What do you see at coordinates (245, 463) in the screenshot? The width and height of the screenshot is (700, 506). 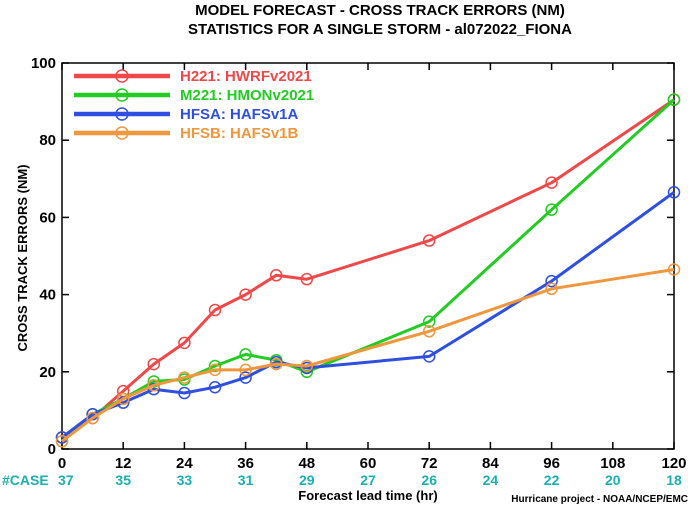 I see `x-tick-label: 36` at bounding box center [245, 463].